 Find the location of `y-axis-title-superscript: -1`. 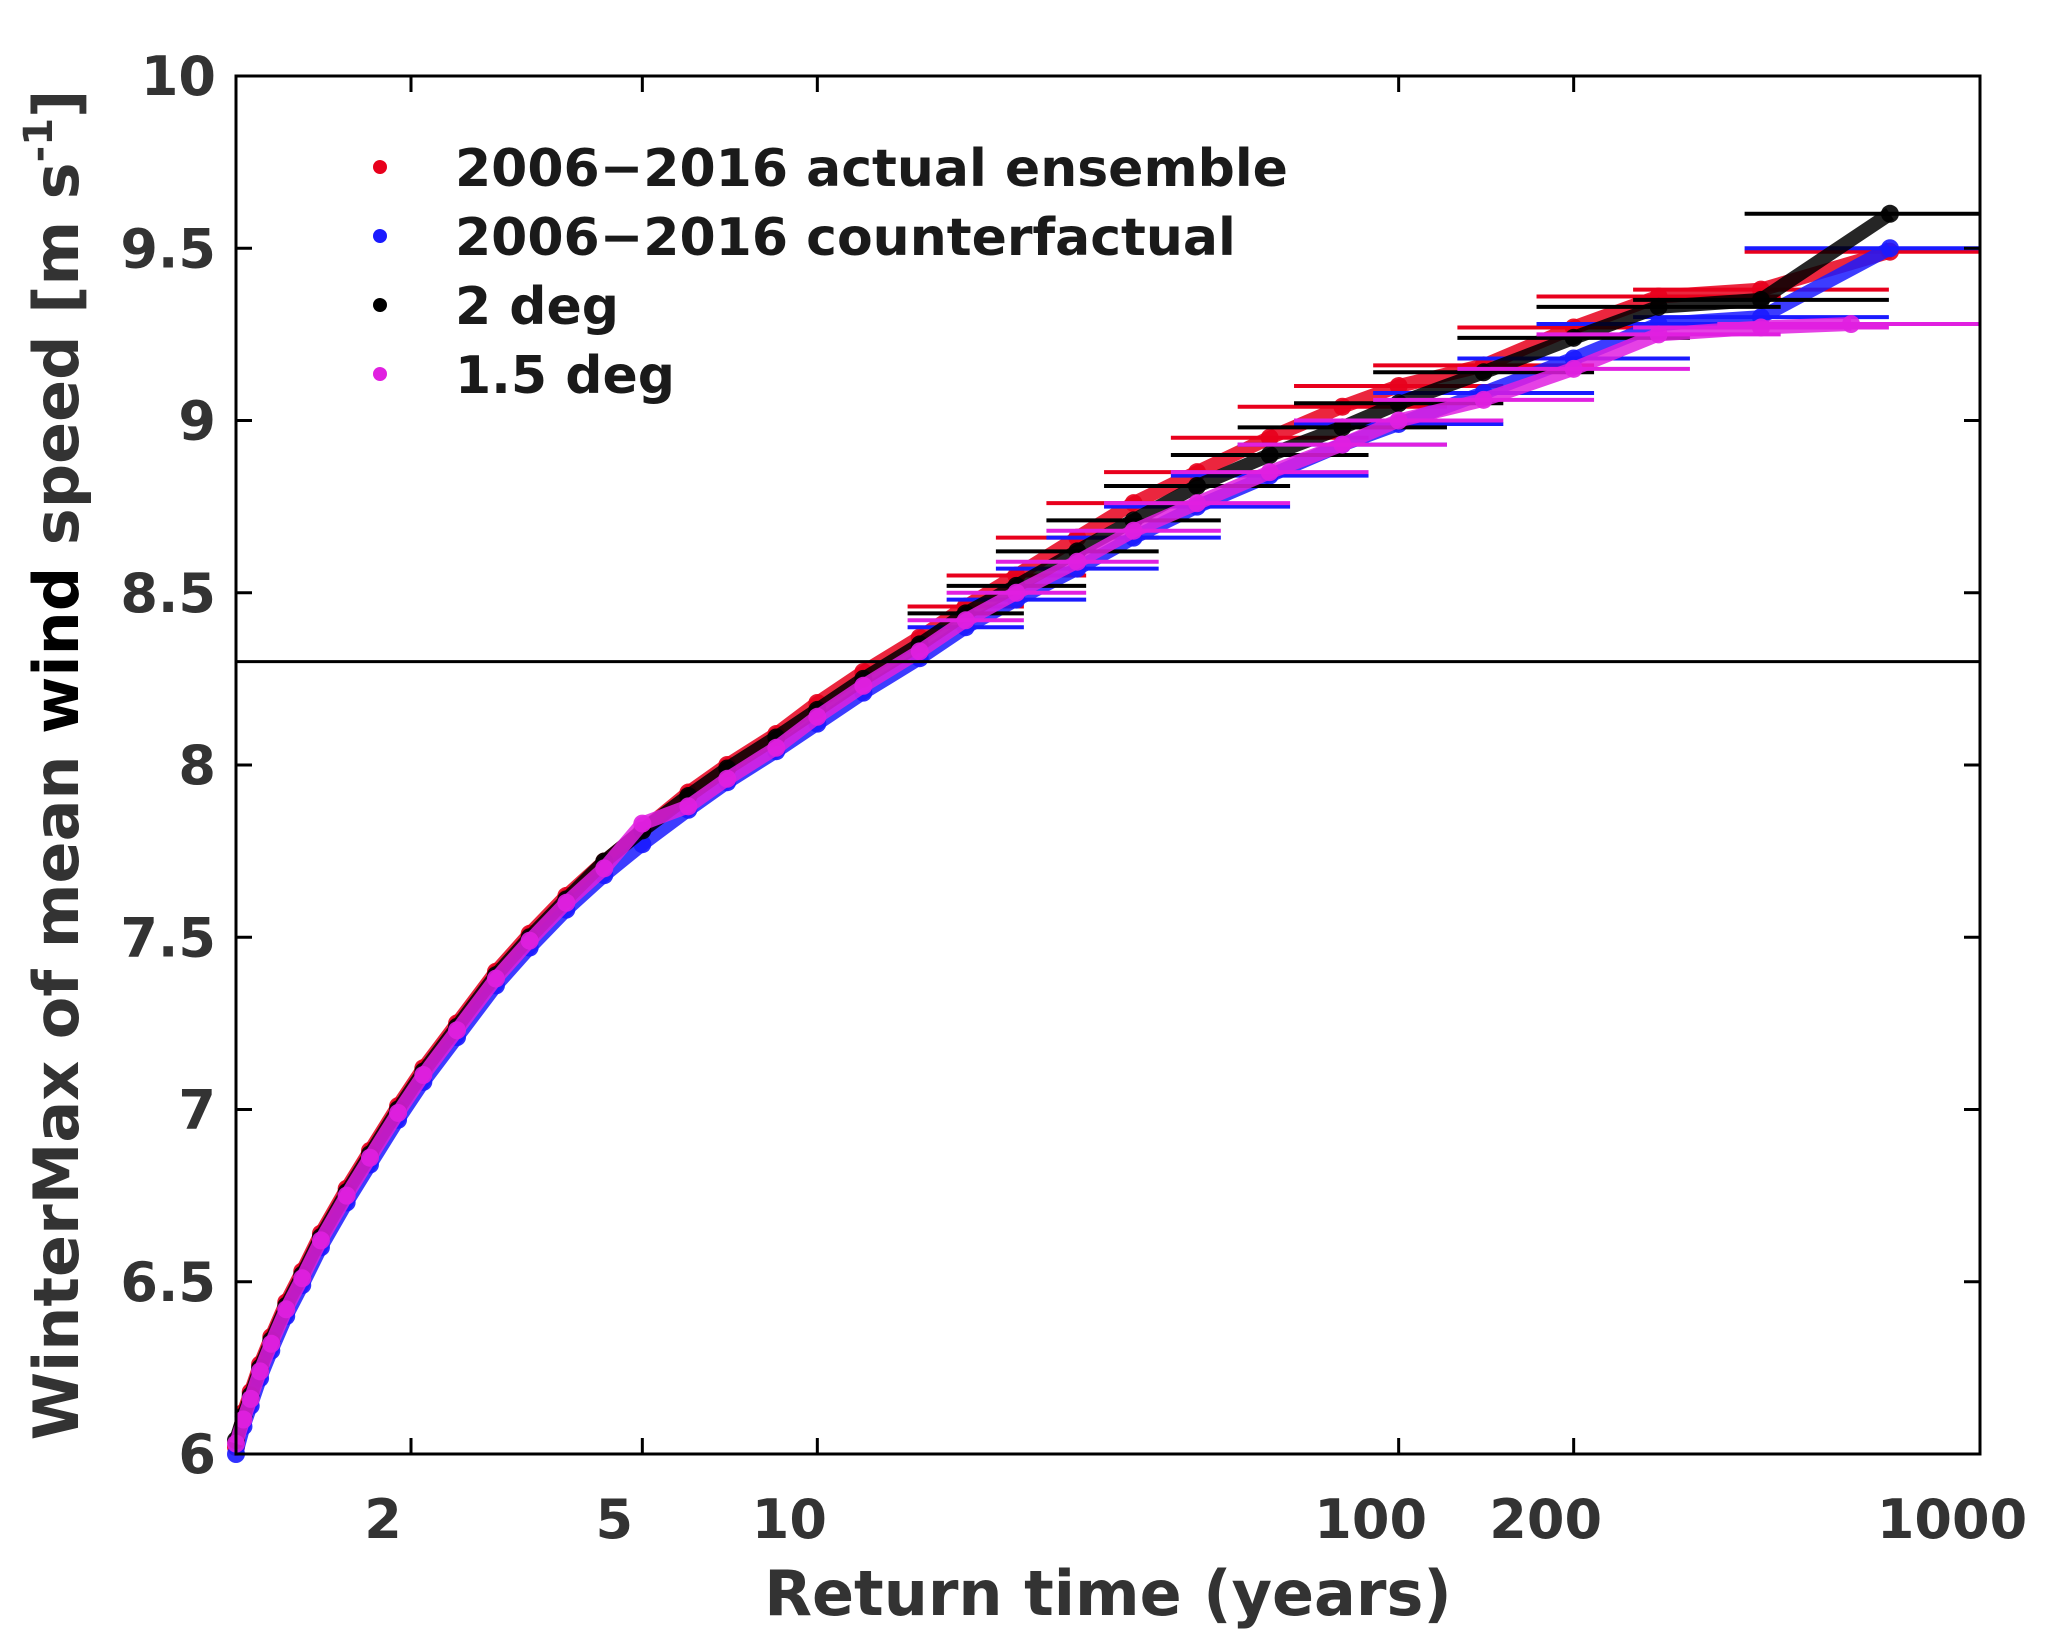

y-axis-title-superscript: -1 is located at coordinates (39, 140).